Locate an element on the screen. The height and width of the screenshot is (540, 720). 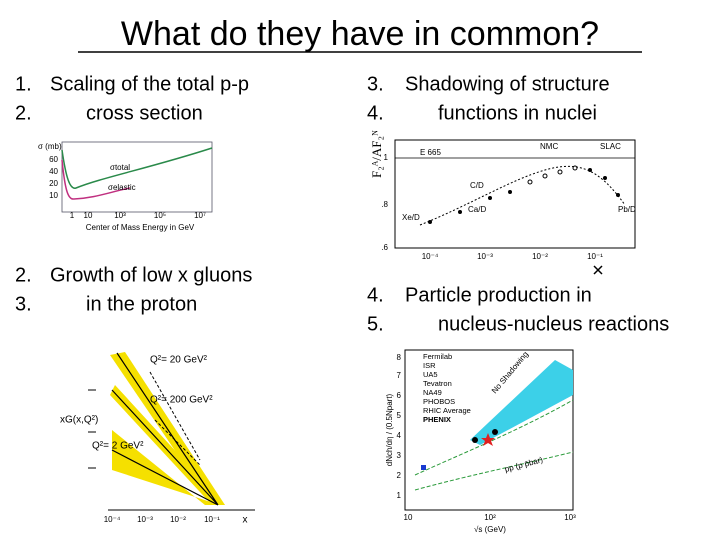
y-tick-label: 6 is located at coordinates (399, 395).